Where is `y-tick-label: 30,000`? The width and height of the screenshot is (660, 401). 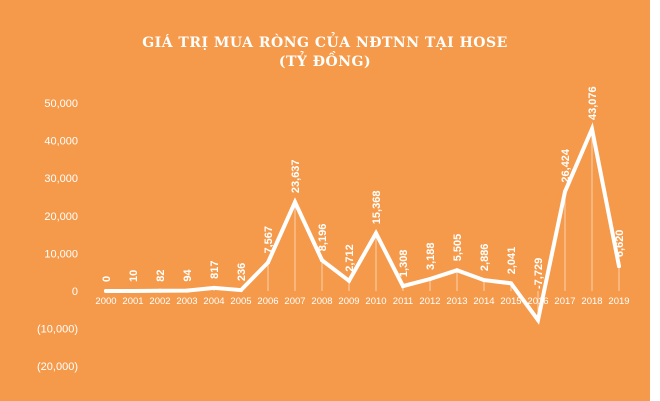
y-tick-label: 30,000 is located at coordinates (61, 179).